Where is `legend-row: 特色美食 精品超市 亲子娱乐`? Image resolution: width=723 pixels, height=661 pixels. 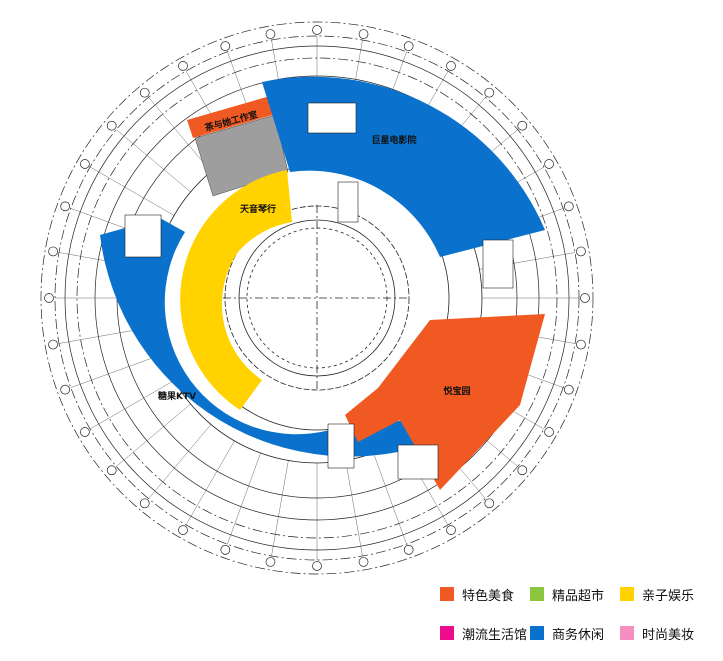 legend-row: 特色美食 精品超市 亲子娱乐 is located at coordinates (580, 594).